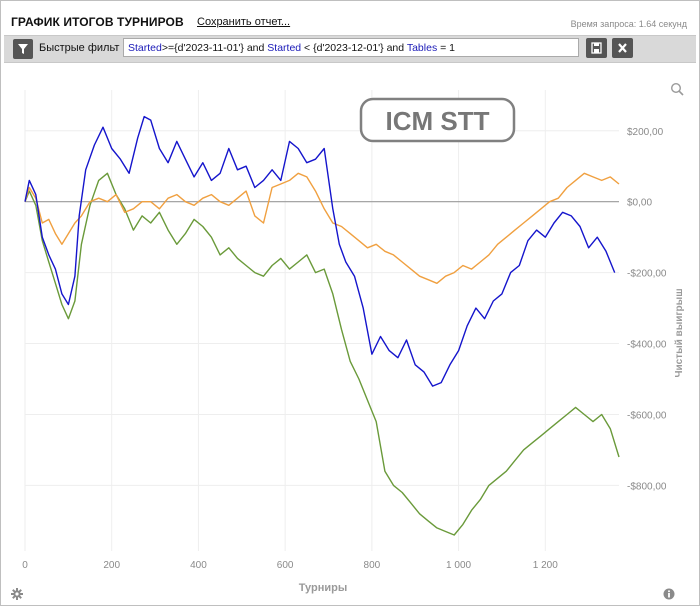  I want to click on y-tick-label: -$800,00, so click(647, 486).